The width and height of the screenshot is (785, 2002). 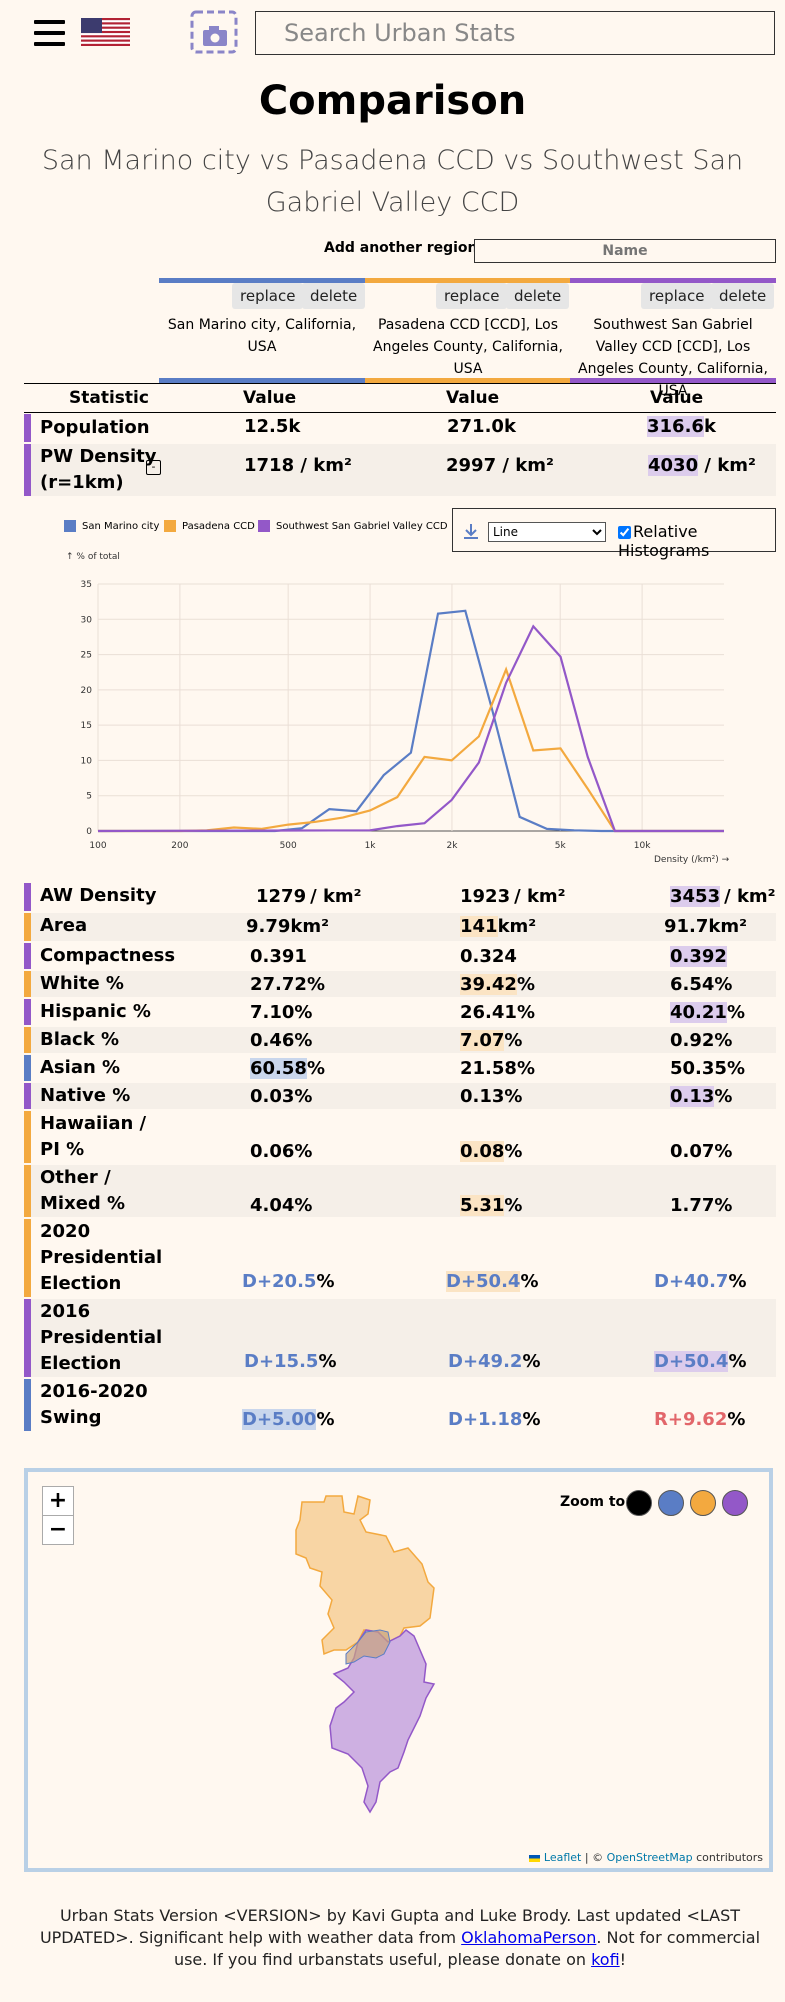 What do you see at coordinates (497, 984) in the screenshot?
I see `value-white-2: 39.42%` at bounding box center [497, 984].